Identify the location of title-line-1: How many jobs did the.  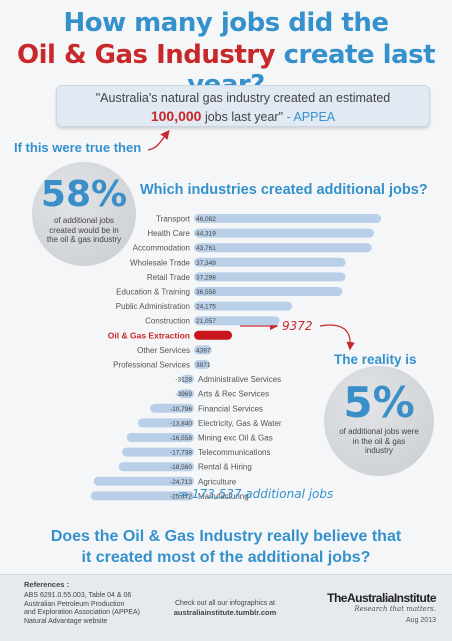
(226, 23).